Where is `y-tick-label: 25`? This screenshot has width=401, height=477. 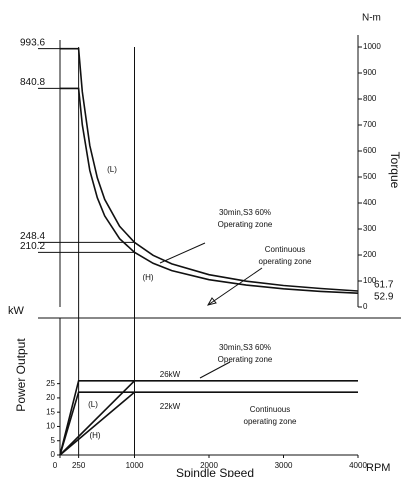
y-tick-label: 25 is located at coordinates (50, 383).